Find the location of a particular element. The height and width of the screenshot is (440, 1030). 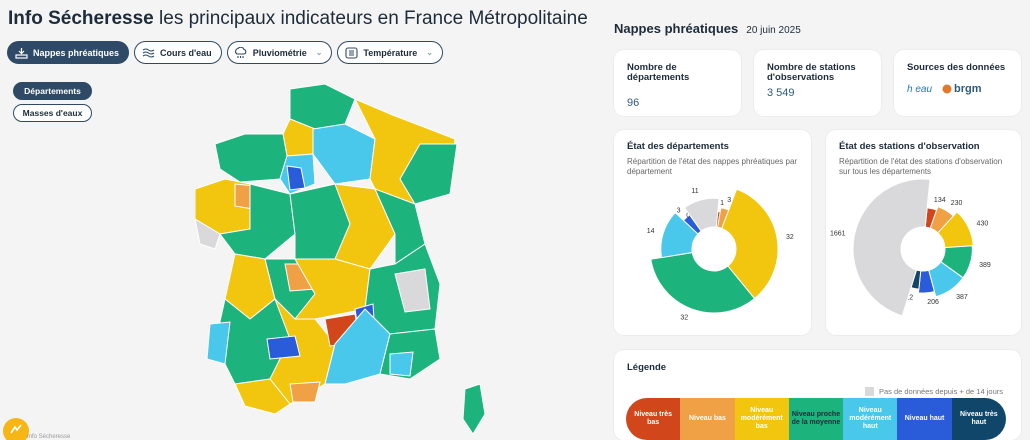

pie-data-label: 387 is located at coordinates (962, 297).